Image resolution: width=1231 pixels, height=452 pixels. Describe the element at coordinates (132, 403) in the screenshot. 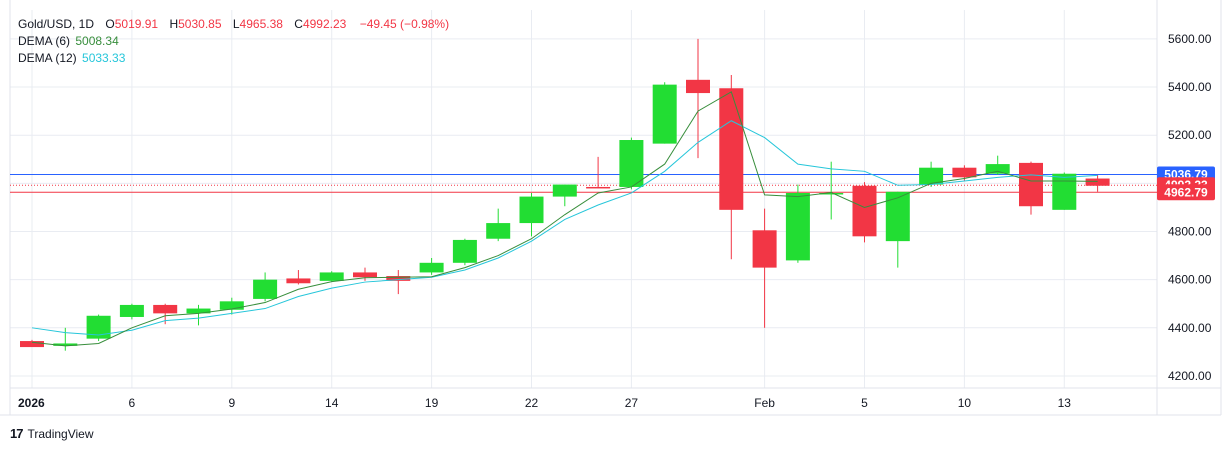

I see `x-tick-label: 6` at that location.